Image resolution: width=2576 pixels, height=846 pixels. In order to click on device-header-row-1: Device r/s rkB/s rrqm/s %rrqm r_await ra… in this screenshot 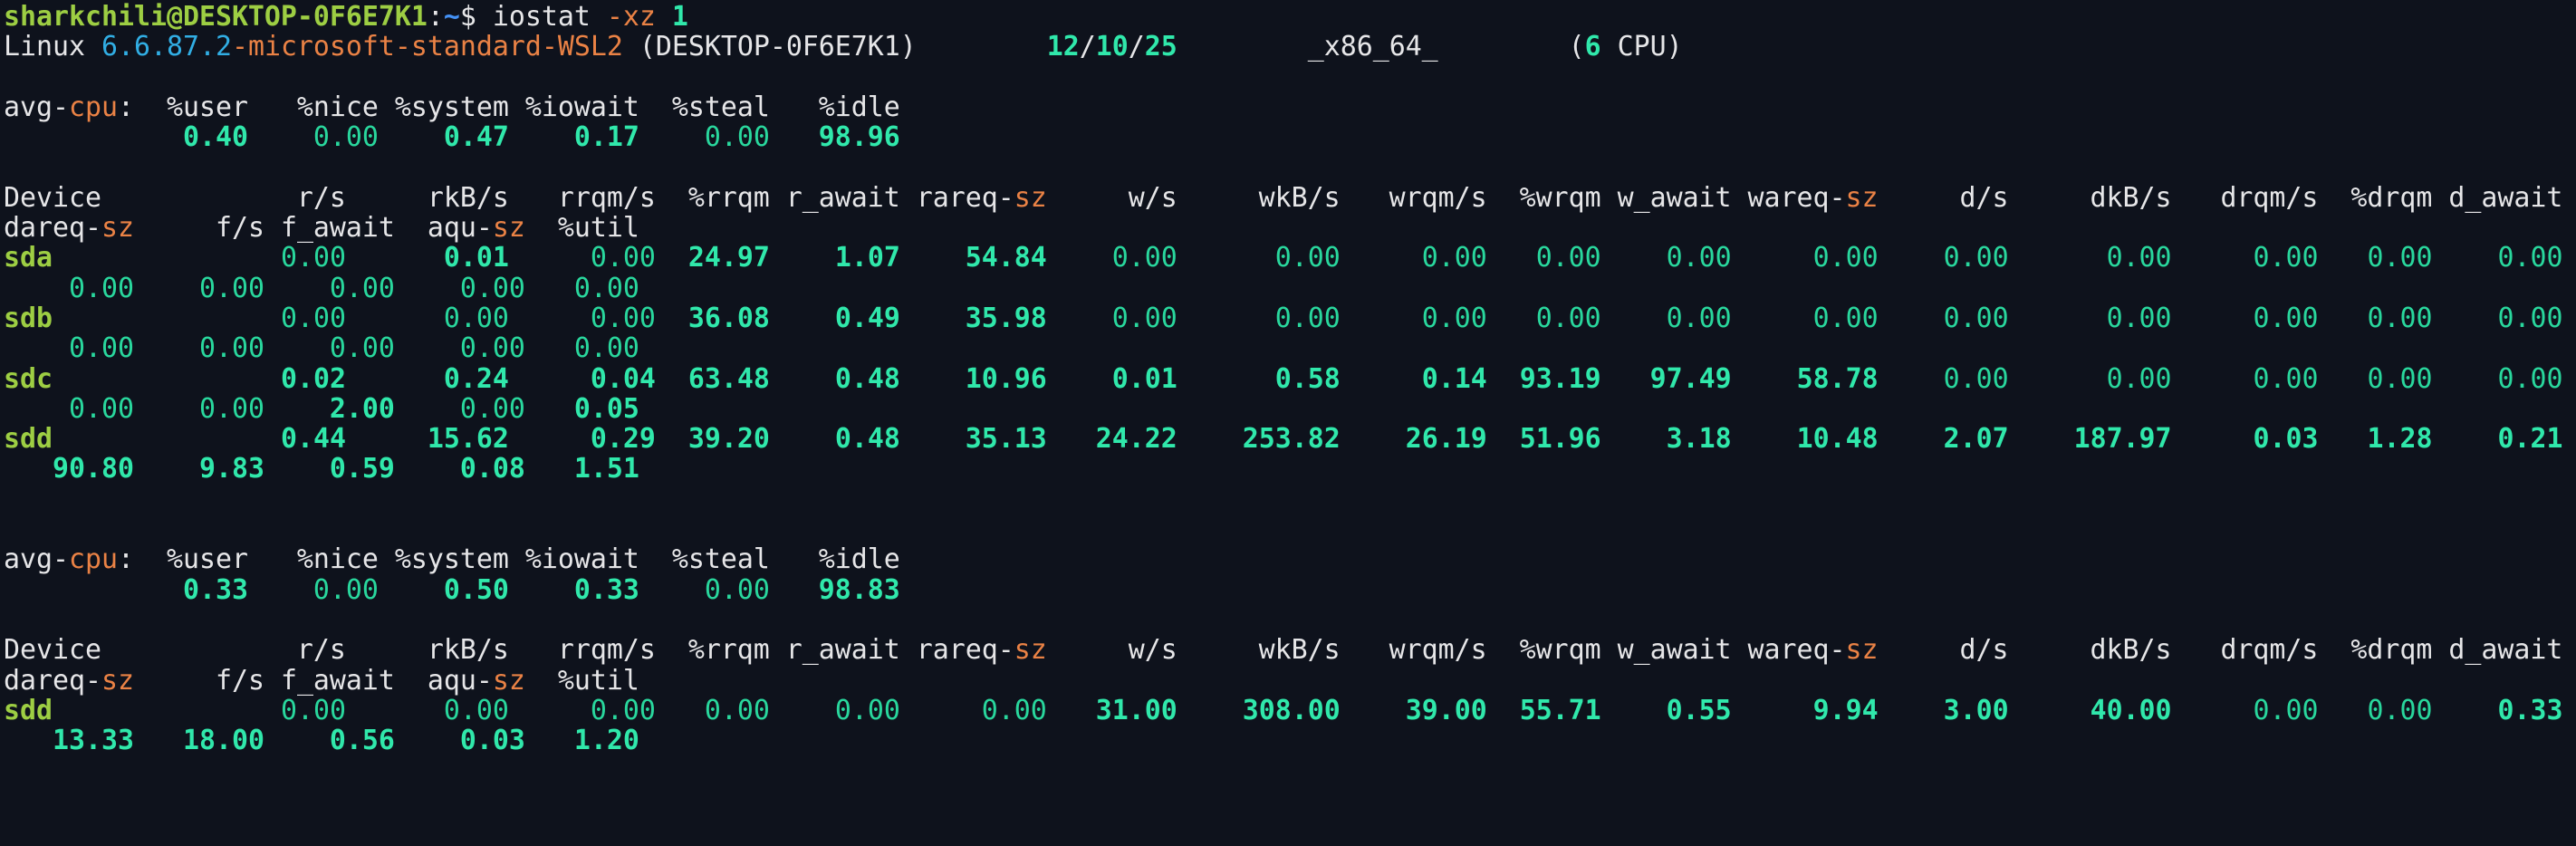, I will do `click(1290, 198)`.